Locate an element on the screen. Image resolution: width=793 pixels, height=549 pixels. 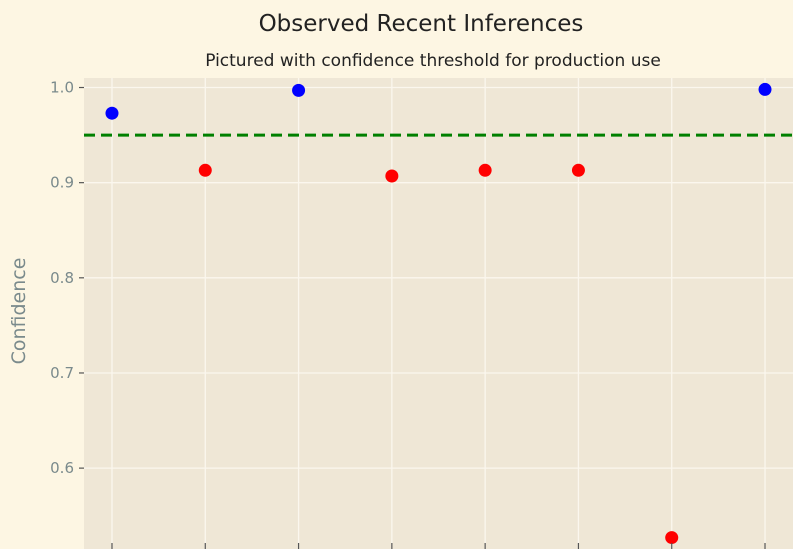
y-tick-label: 0.8 is located at coordinates (62, 278).